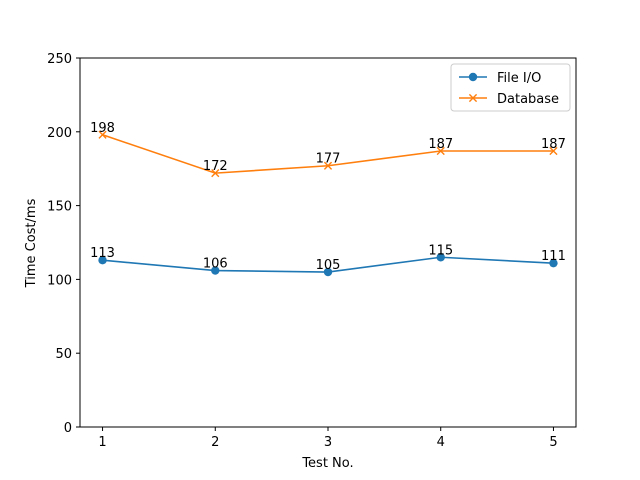  Describe the element at coordinates (102, 128) in the screenshot. I see `data-label: 198` at that location.